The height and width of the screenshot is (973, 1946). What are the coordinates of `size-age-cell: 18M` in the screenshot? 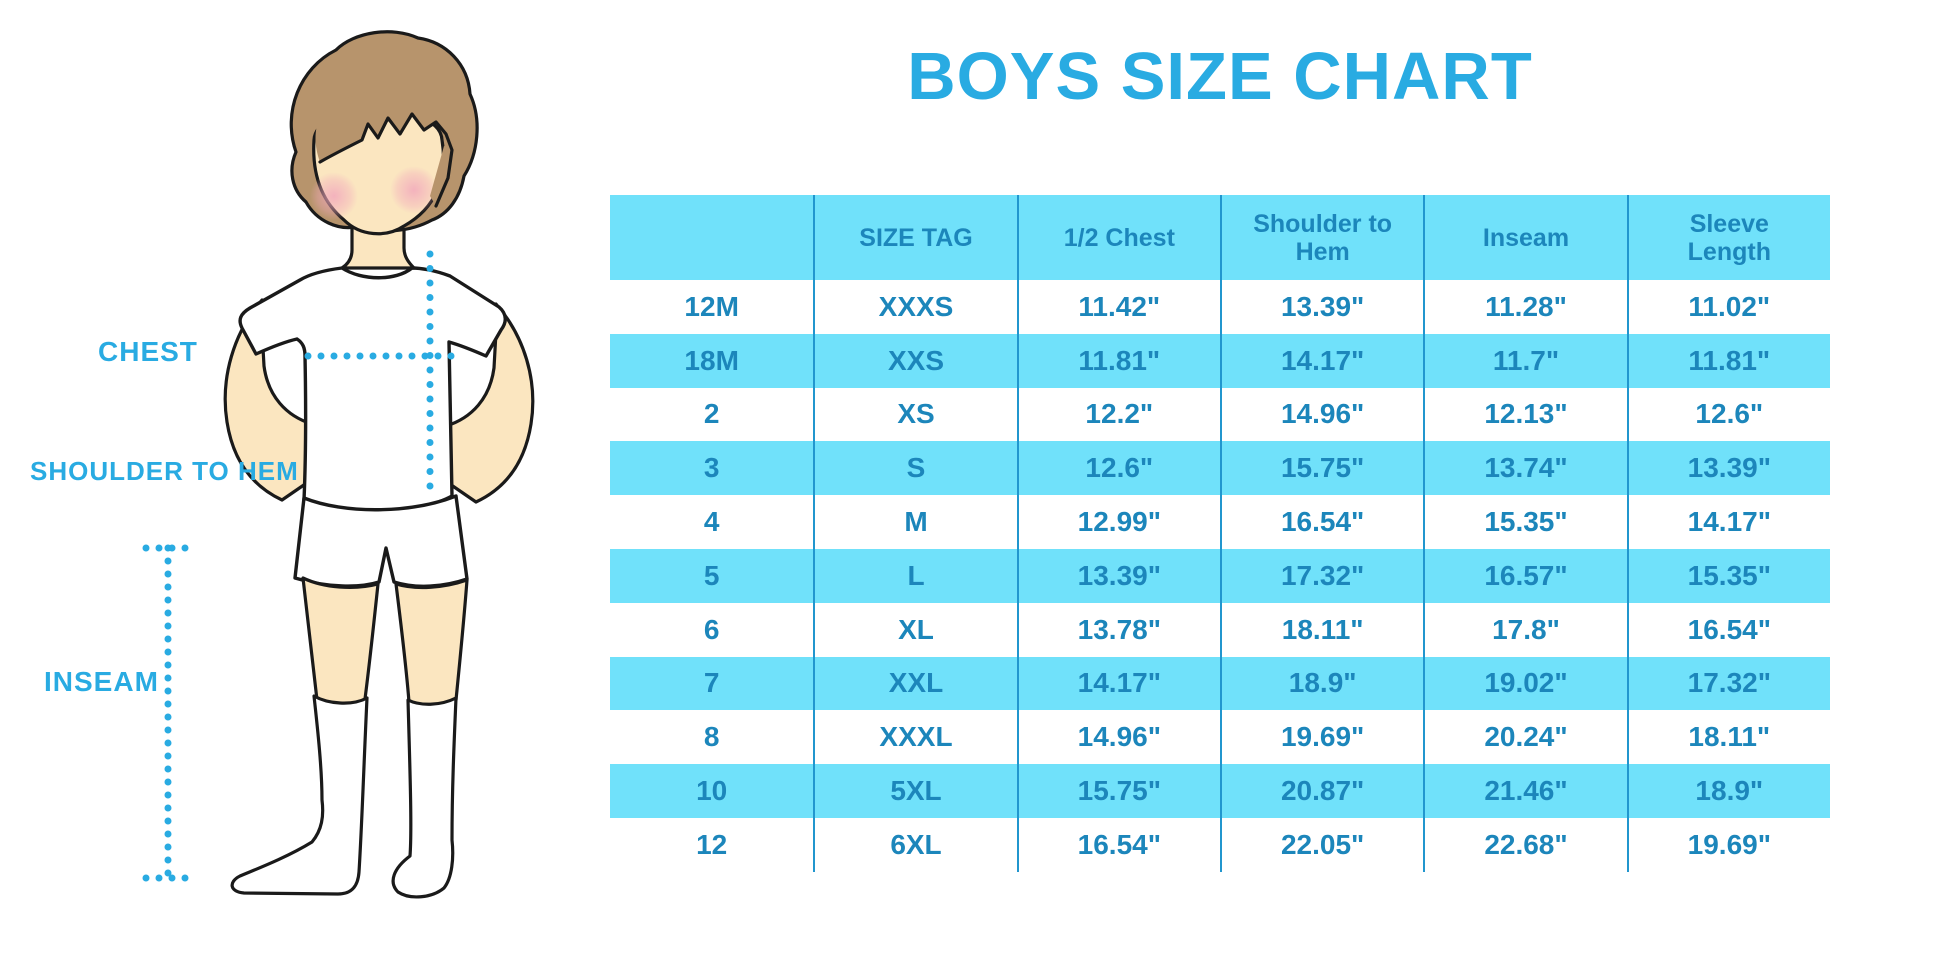 It's located at (711, 360).